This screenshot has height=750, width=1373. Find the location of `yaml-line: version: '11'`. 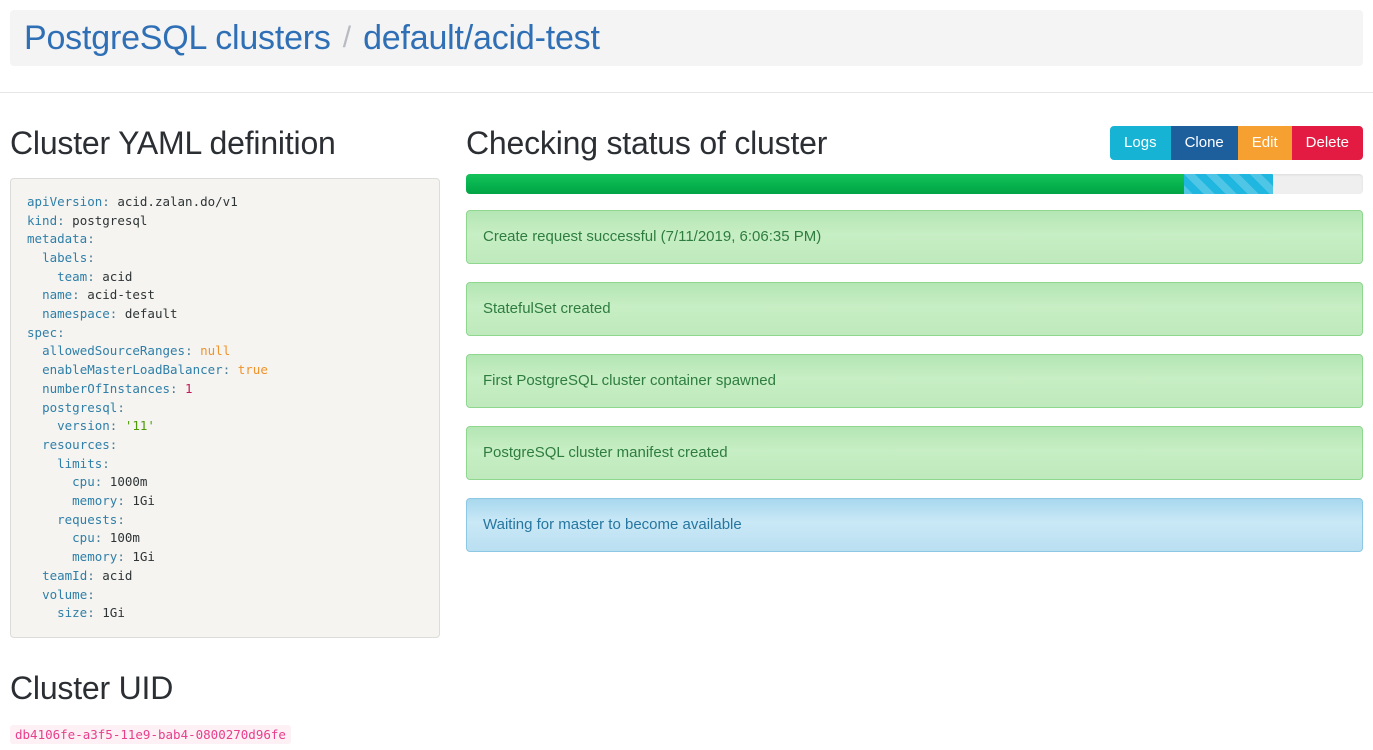

yaml-line: version: '11' is located at coordinates (91, 425).